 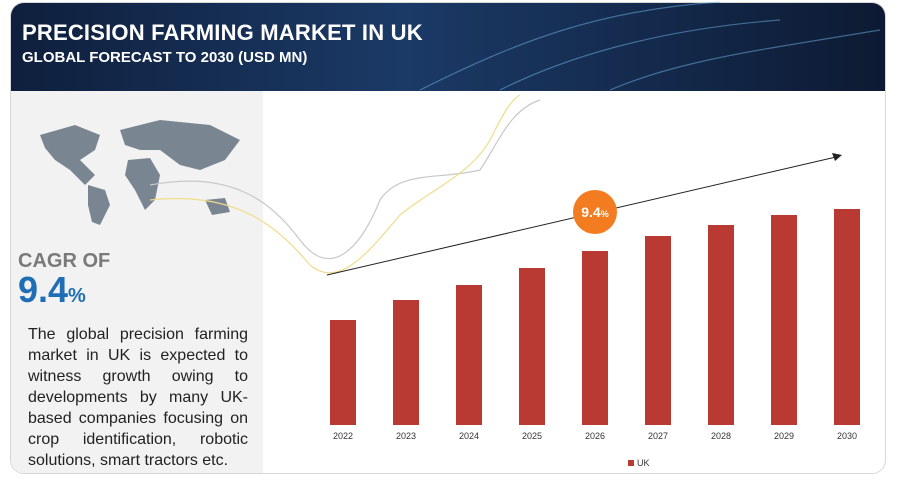 What do you see at coordinates (847, 436) in the screenshot?
I see `x-tick-label: 2030` at bounding box center [847, 436].